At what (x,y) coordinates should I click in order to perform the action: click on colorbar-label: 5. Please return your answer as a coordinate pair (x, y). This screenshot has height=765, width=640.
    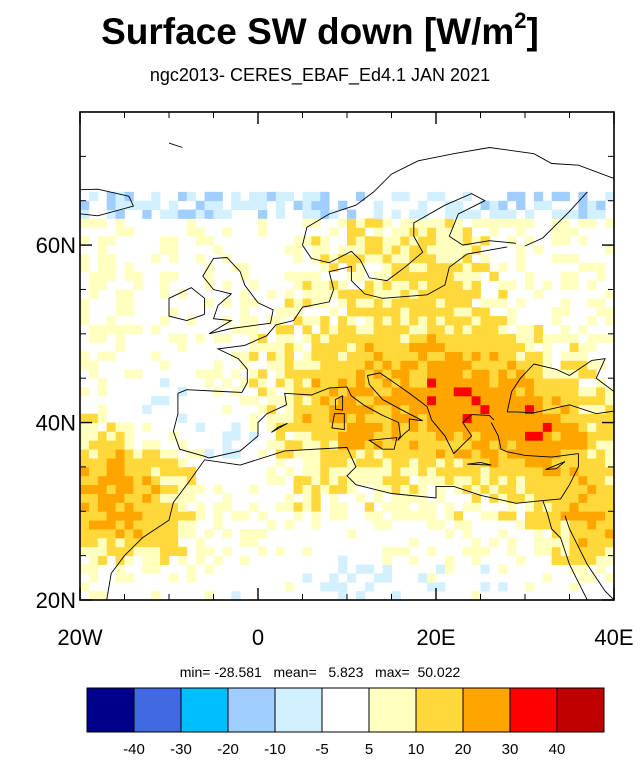
    Looking at the image, I should click on (369, 749).